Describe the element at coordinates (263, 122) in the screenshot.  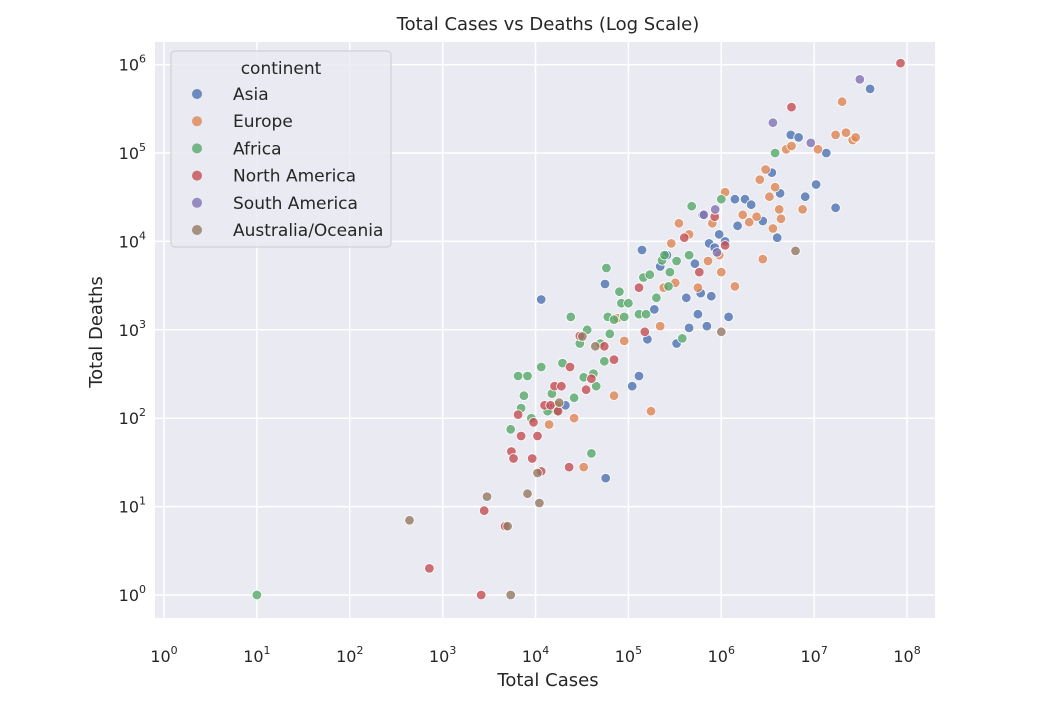
I see `legend-label: Europe` at that location.